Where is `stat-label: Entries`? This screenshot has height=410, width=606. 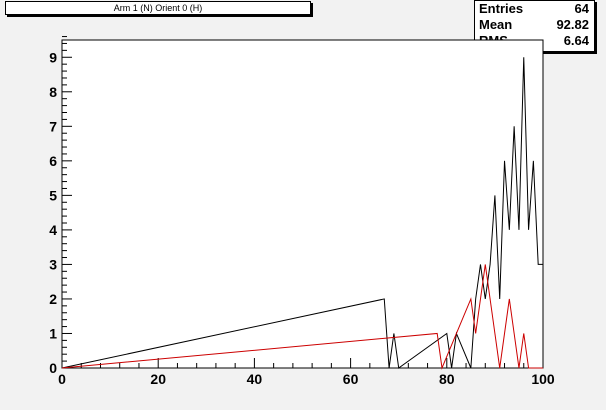
stat-label: Entries is located at coordinates (501, 8).